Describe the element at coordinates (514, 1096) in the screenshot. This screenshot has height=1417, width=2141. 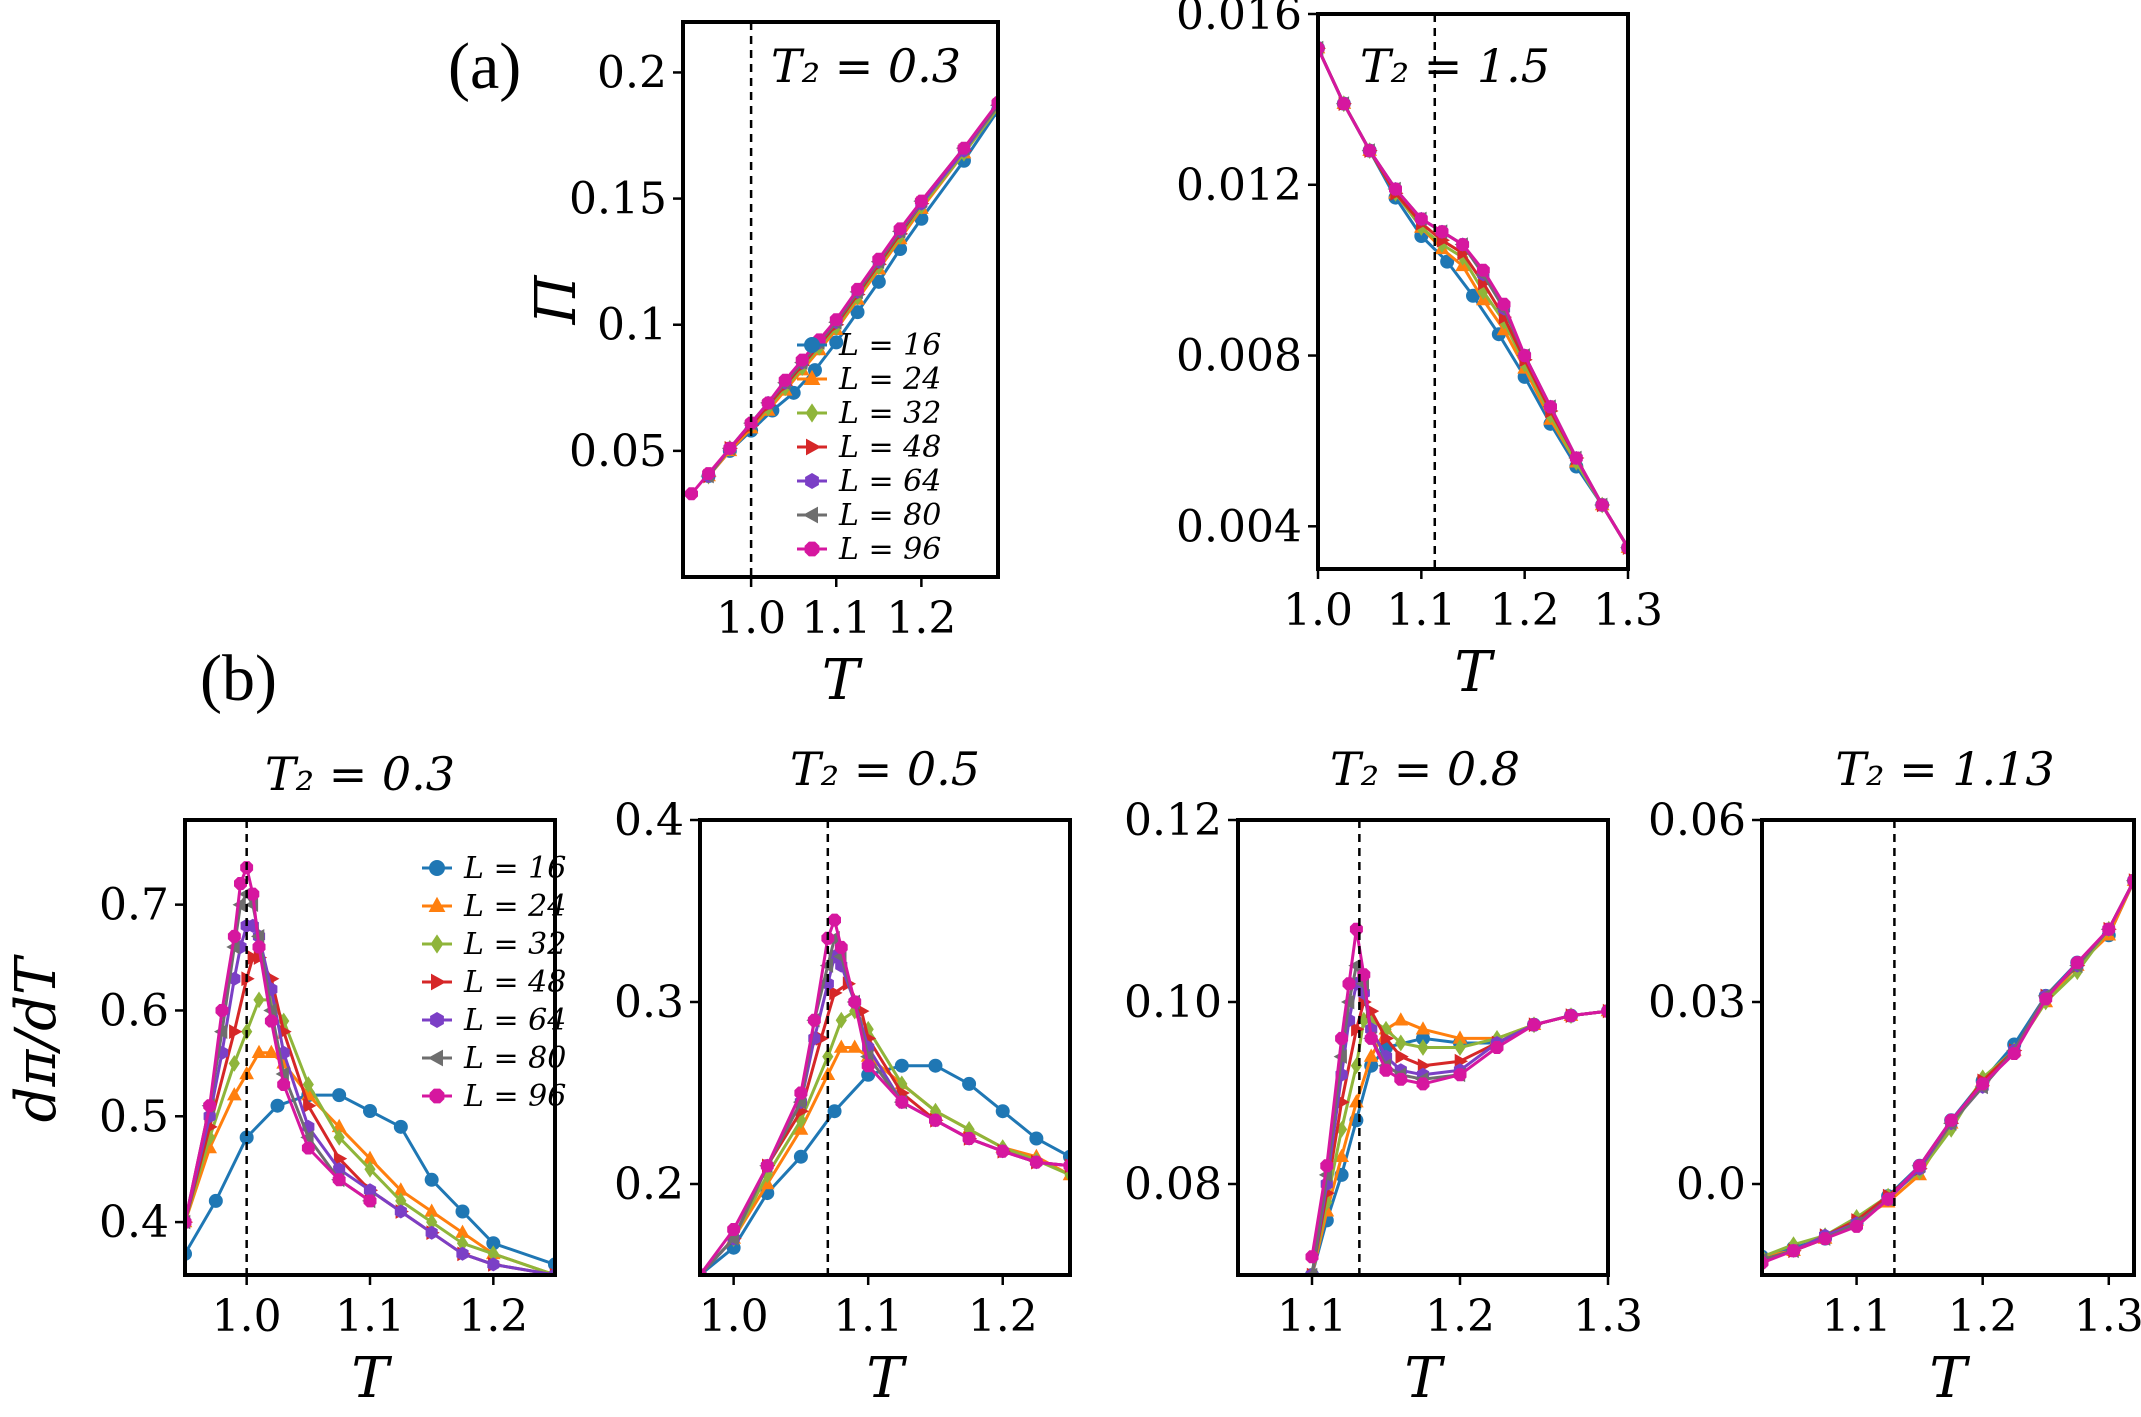
I see `legend-label: L = 96` at that location.